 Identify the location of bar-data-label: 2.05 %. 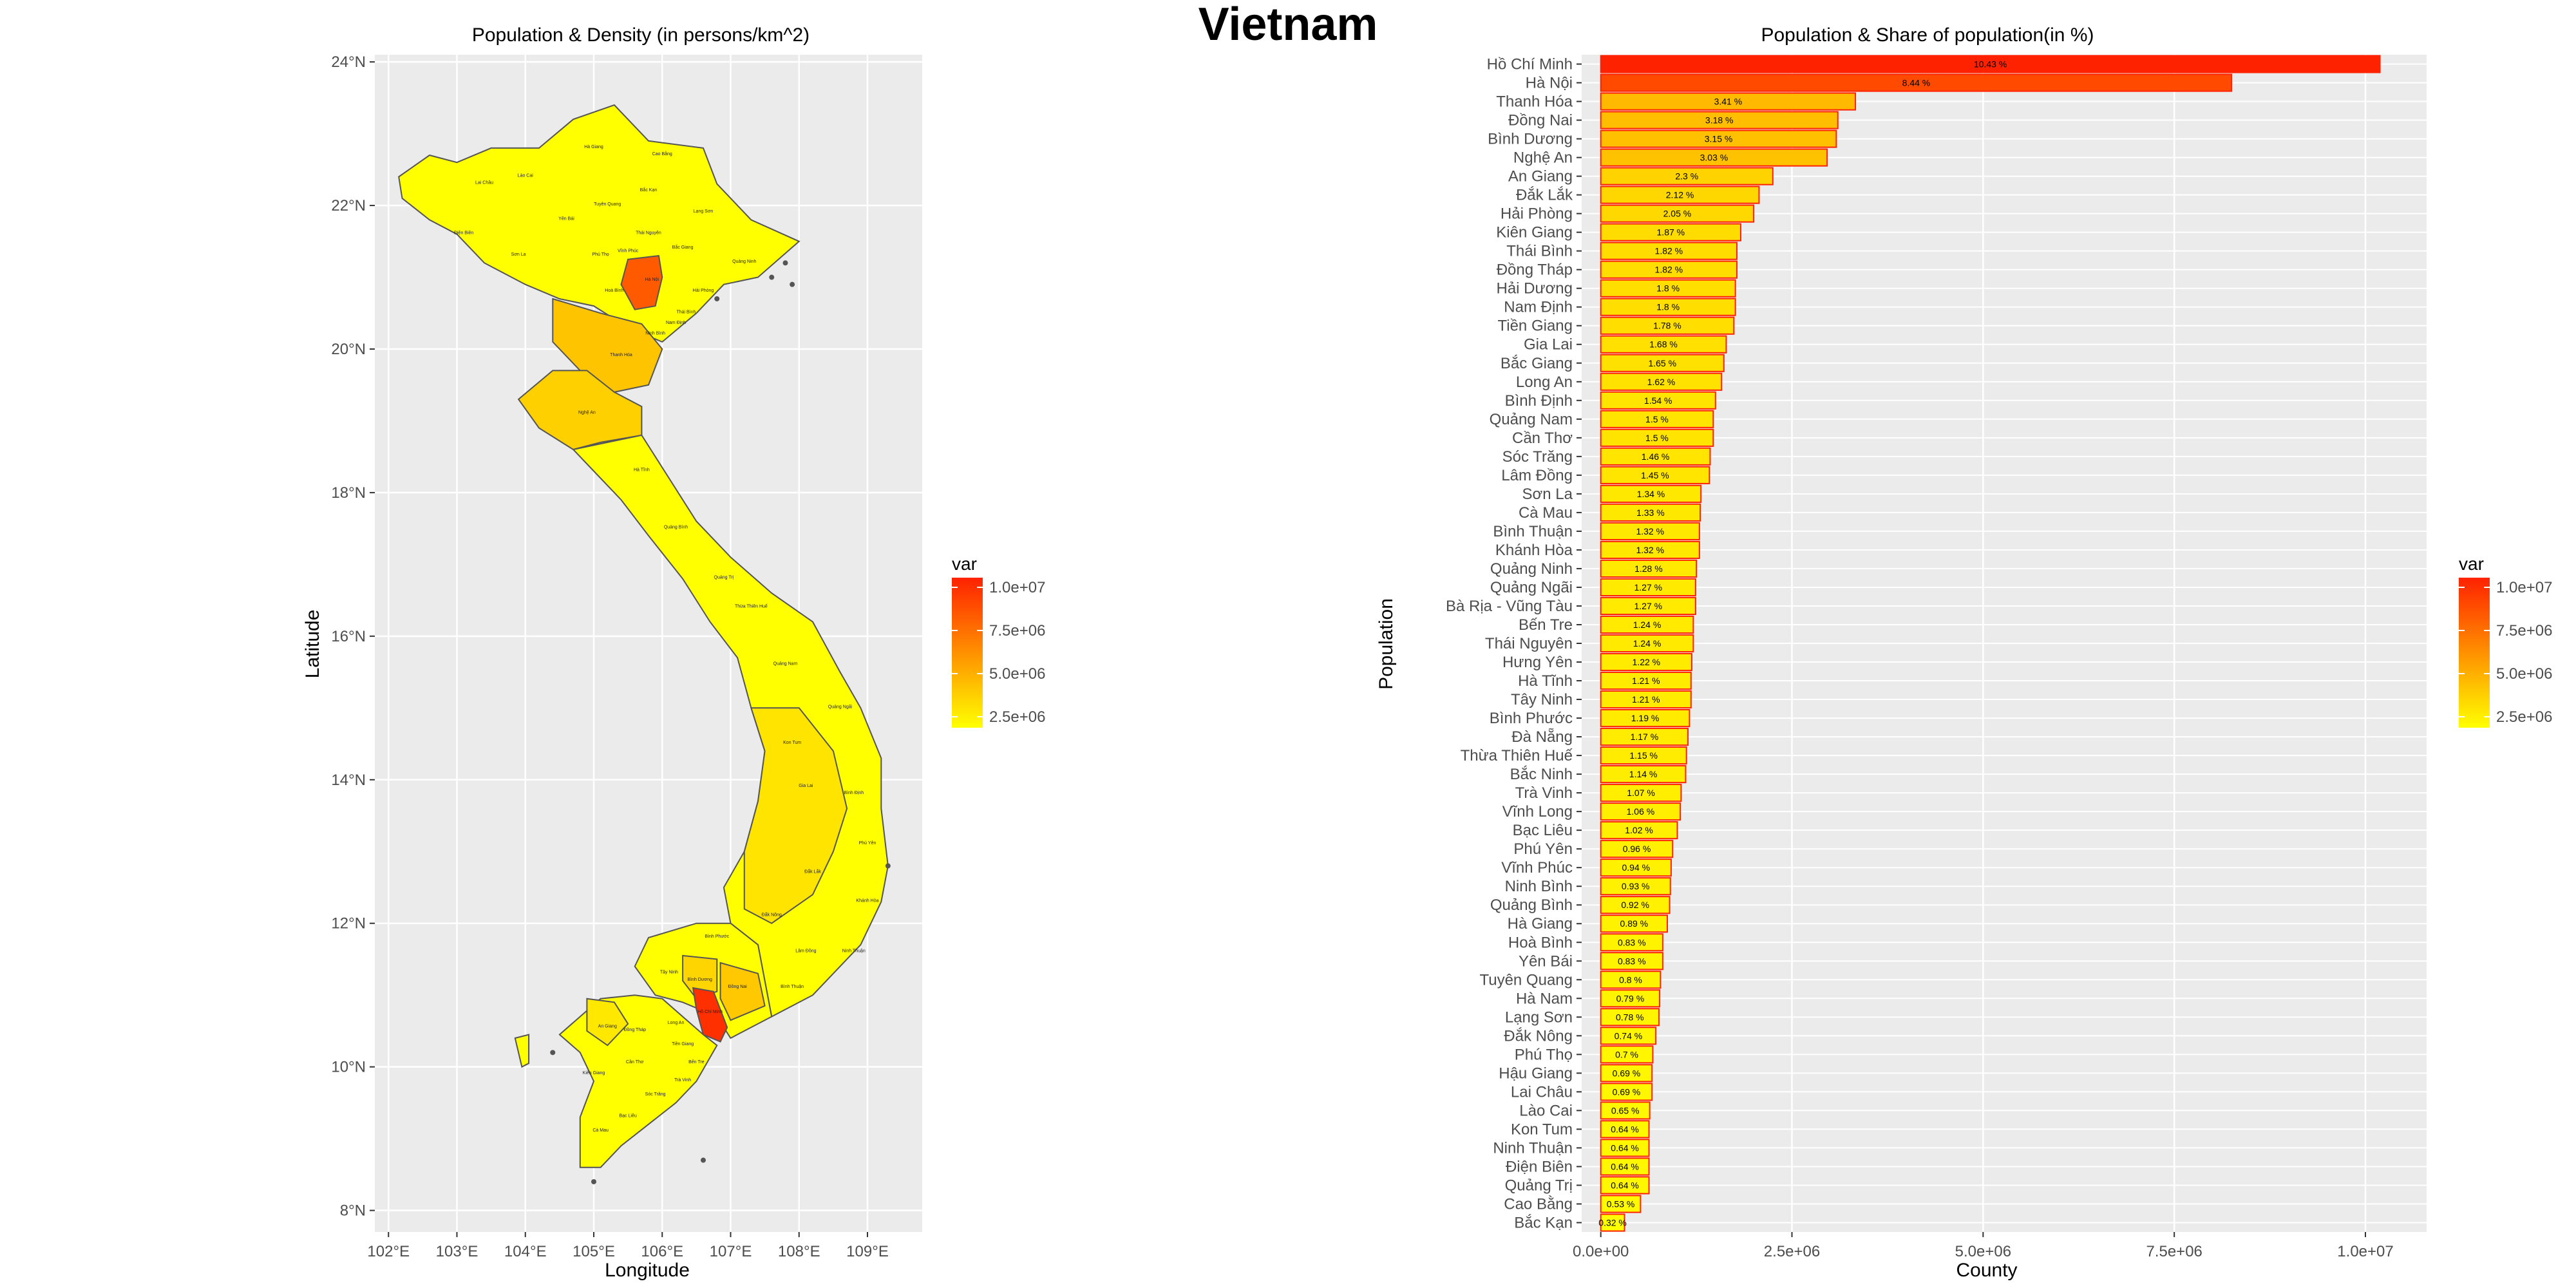
(1677, 214).